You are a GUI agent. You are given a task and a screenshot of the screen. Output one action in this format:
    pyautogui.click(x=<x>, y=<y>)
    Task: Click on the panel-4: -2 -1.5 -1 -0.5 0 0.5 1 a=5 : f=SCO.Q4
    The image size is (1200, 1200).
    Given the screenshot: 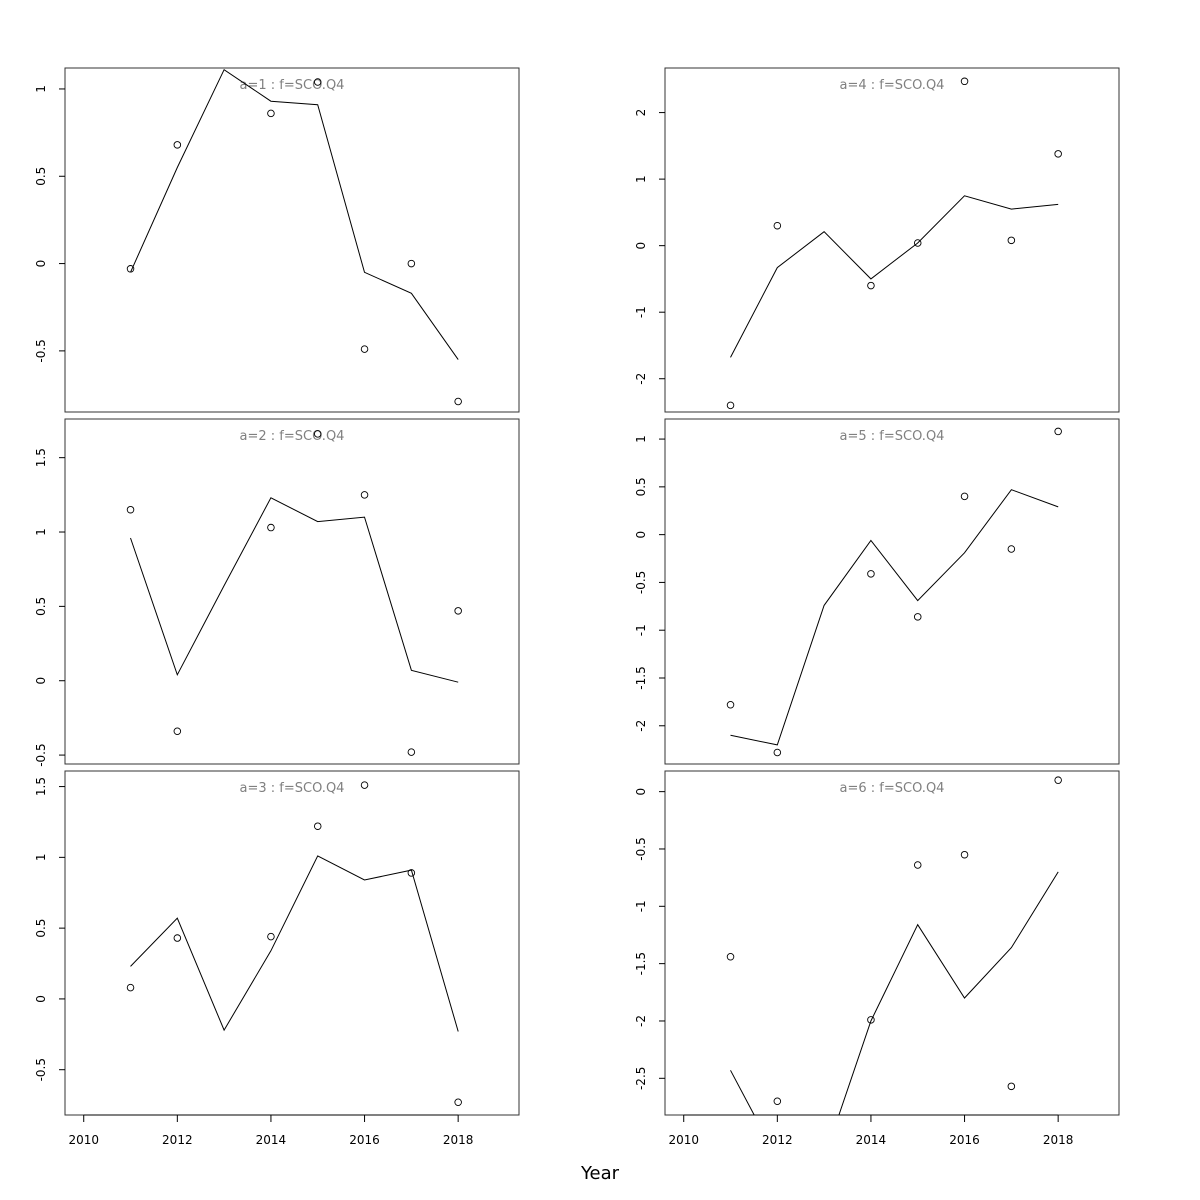 What is the action you would take?
    pyautogui.click(x=877, y=591)
    